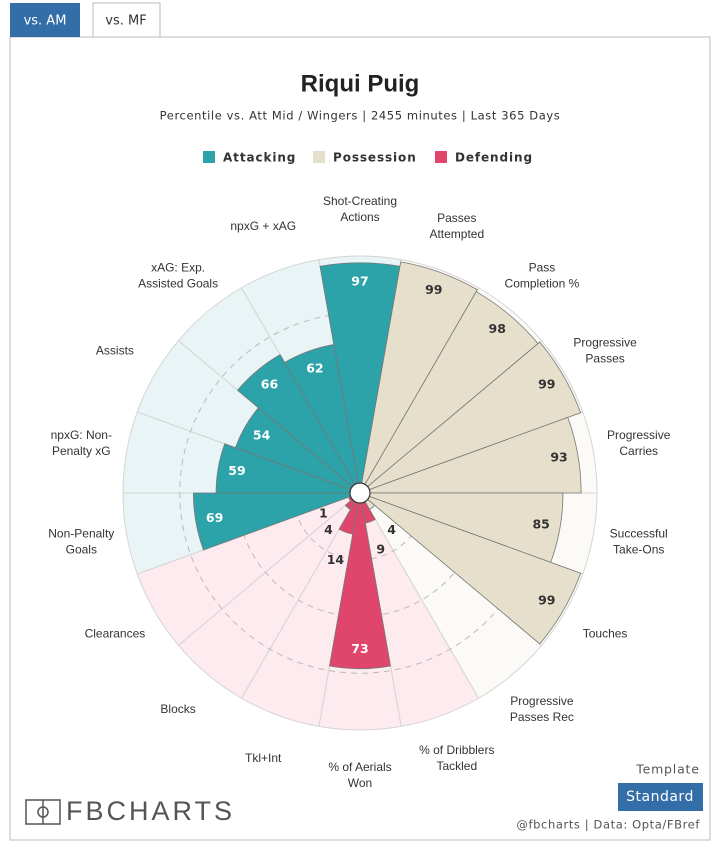 The image size is (723, 849). What do you see at coordinates (262, 435) in the screenshot?
I see `value-label: 54` at bounding box center [262, 435].